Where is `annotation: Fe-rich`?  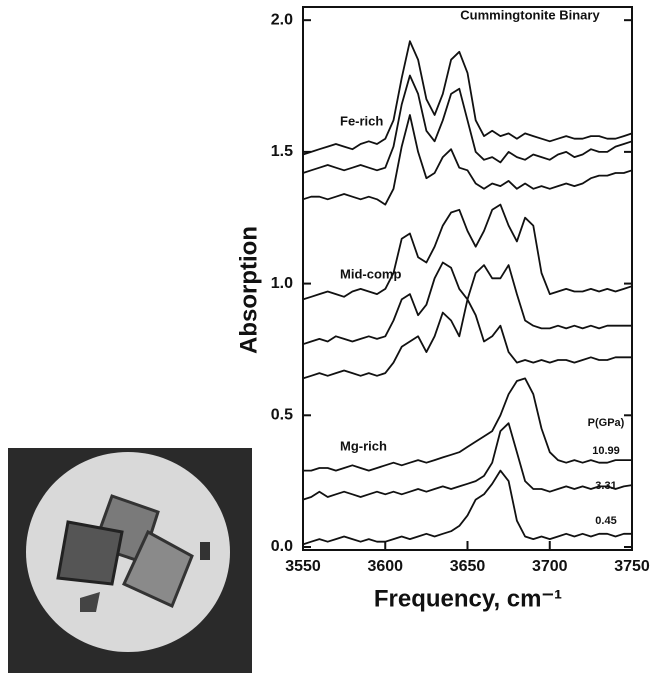
annotation: Fe-rich is located at coordinates (361, 120).